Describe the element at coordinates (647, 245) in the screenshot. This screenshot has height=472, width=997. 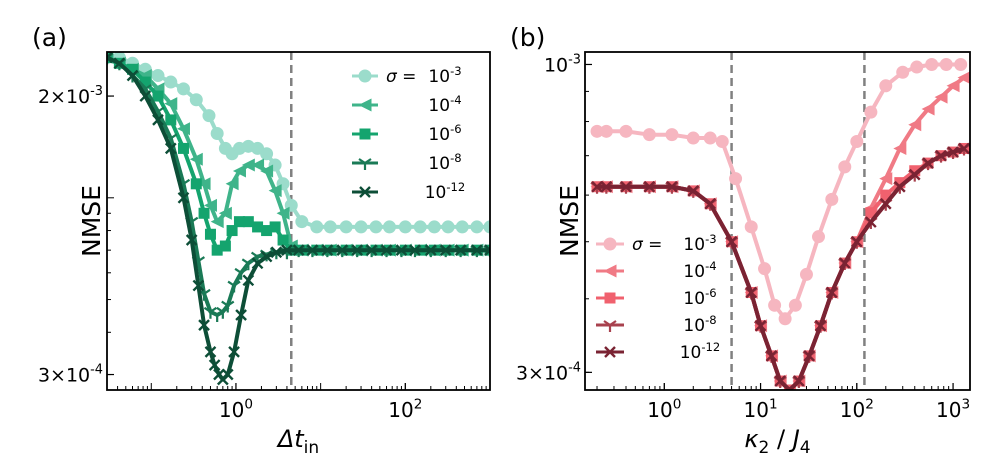
I see `legend-sigma: σ =` at that location.